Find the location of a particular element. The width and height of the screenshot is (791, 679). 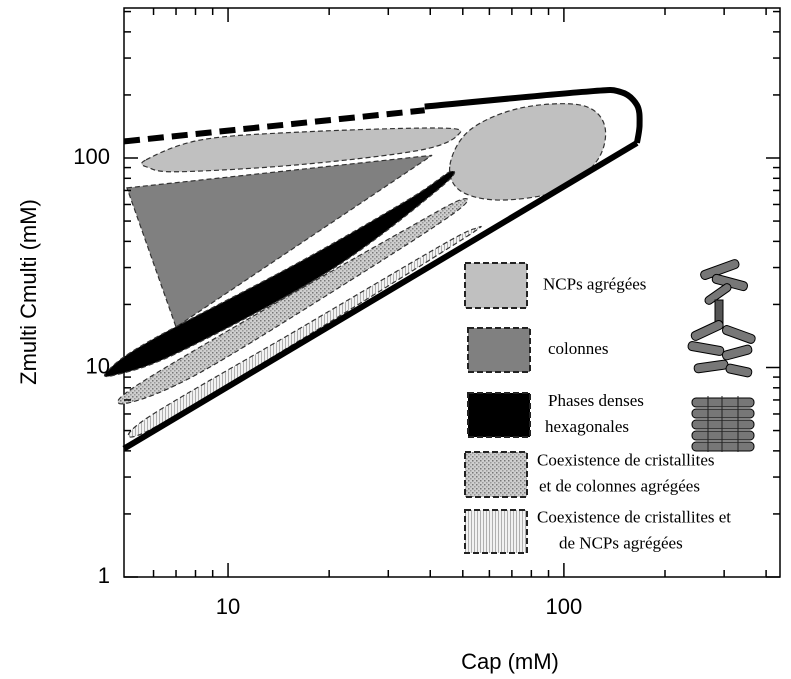

y-tick-label: 1 is located at coordinates (104, 575).